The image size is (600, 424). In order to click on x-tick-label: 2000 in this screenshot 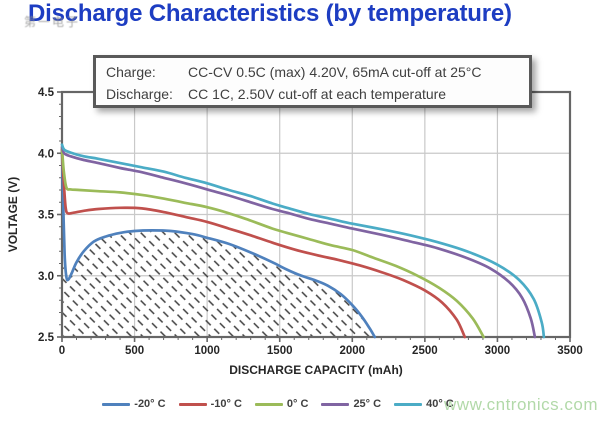, I will do `click(352, 351)`.